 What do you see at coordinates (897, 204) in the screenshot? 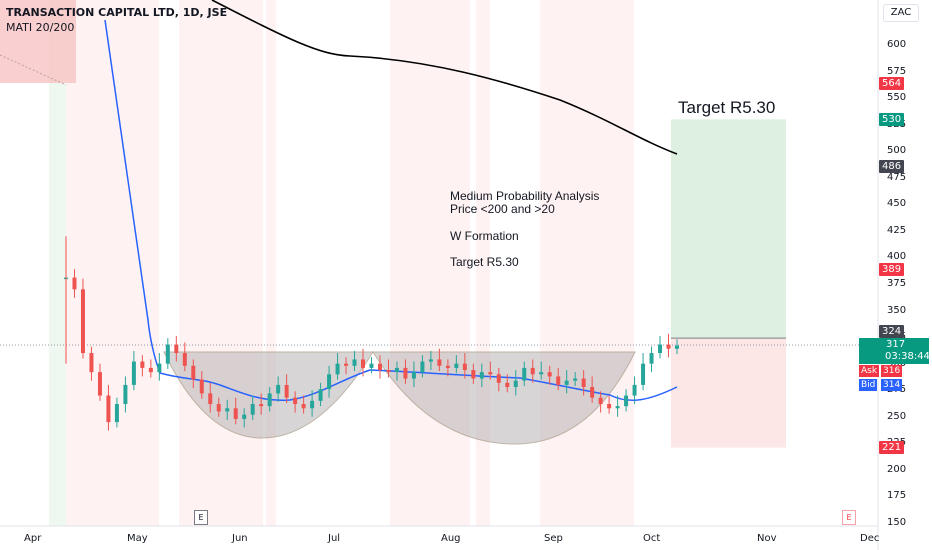
I see `y-tick-label: 450` at bounding box center [897, 204].